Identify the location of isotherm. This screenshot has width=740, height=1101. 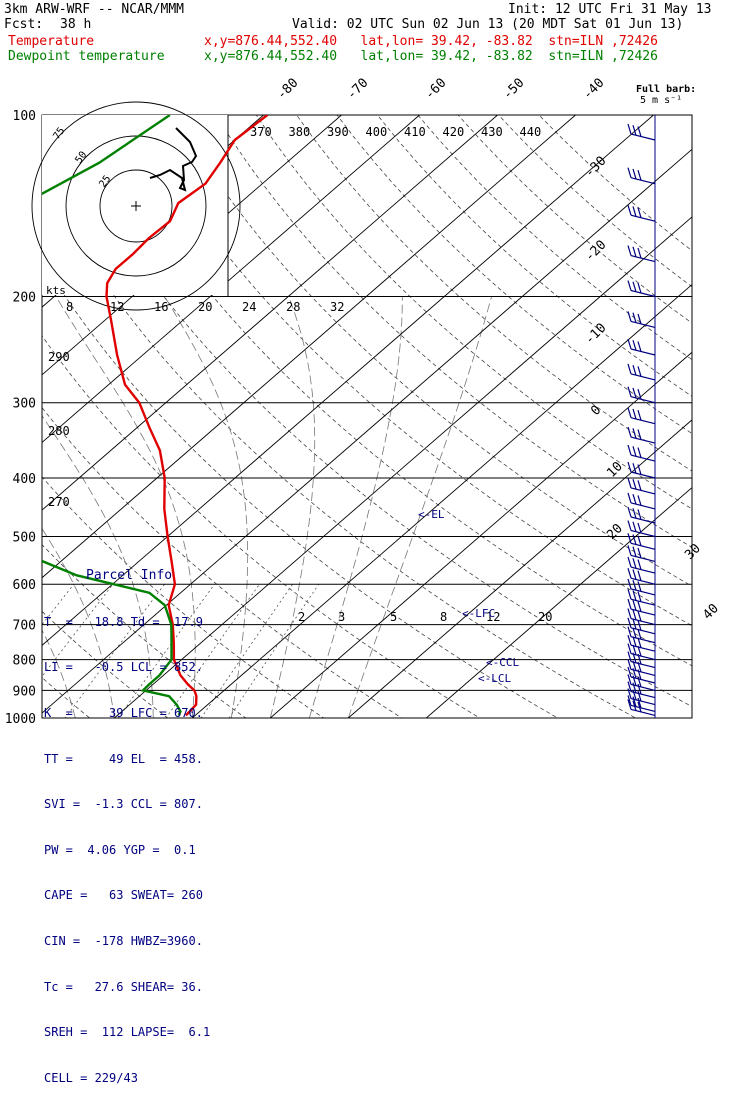
(15, 423).